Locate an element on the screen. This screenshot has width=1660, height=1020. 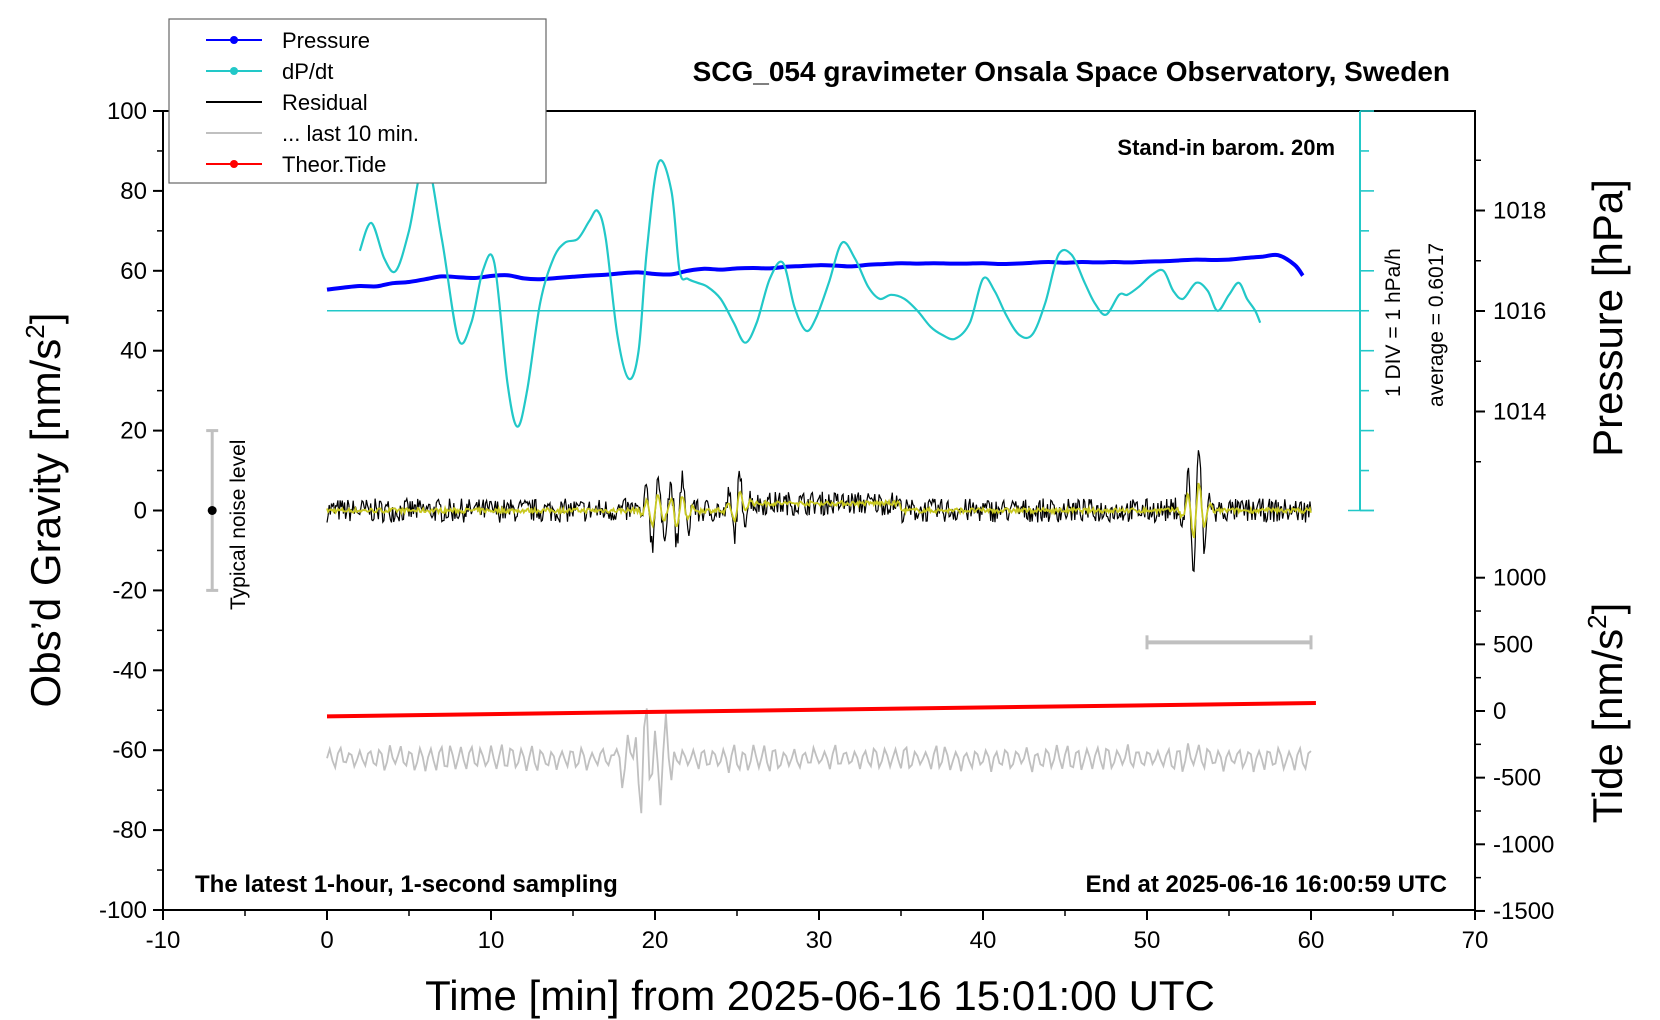
noise-level-label: Typical noise level is located at coordinates (238, 525).